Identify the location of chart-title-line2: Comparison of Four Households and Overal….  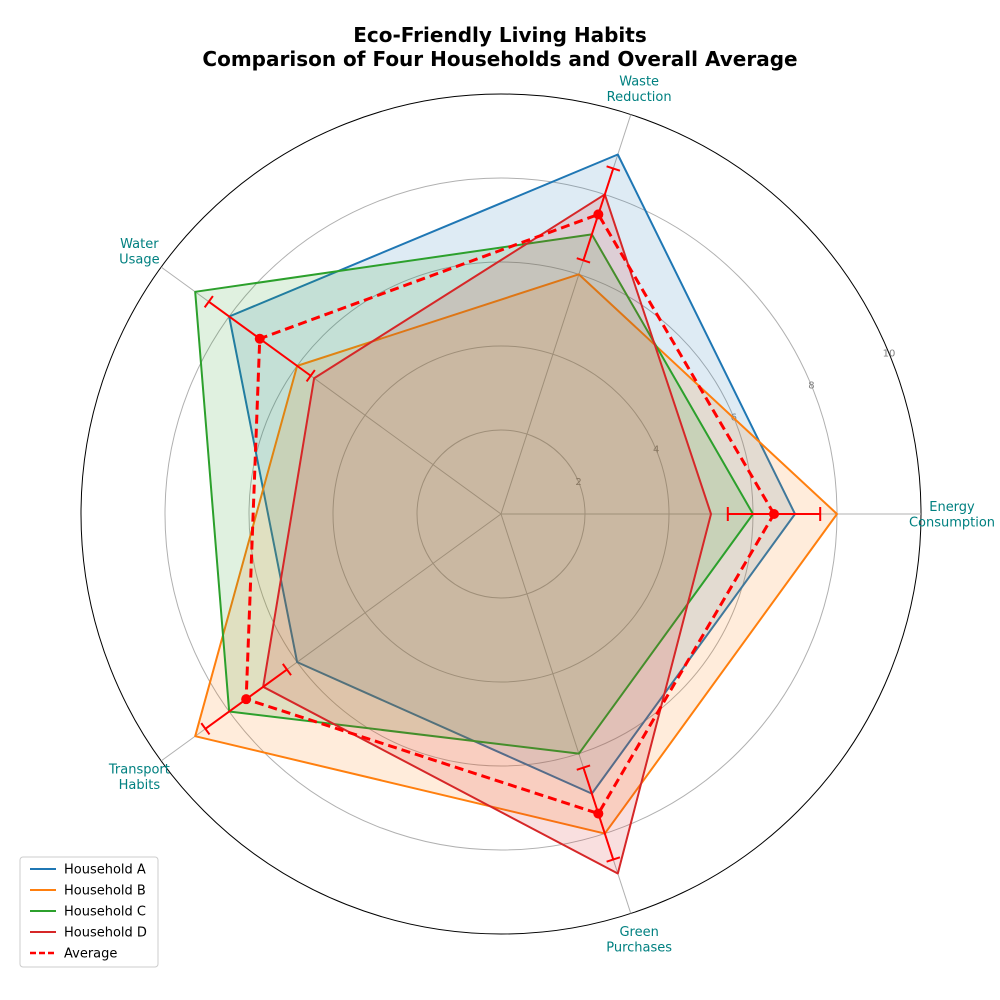
(499, 59).